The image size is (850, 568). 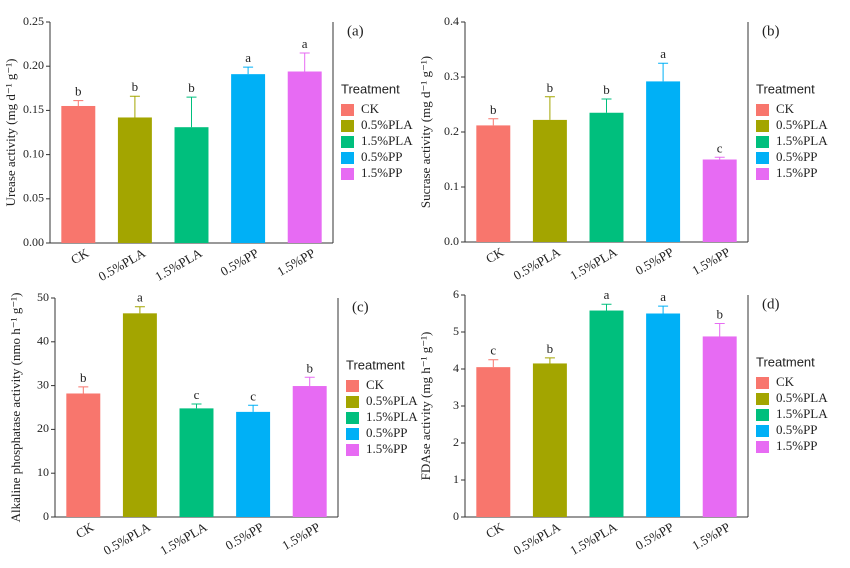 I want to click on y-tick-label: 0.15, so click(x=33, y=109).